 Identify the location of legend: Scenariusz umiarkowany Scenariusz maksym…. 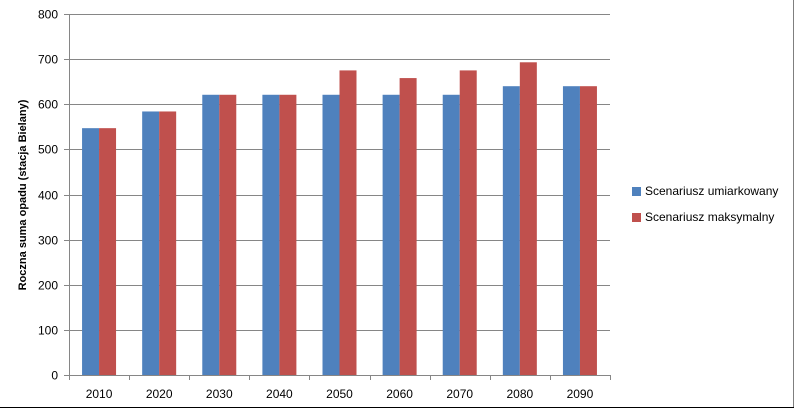
(705, 210).